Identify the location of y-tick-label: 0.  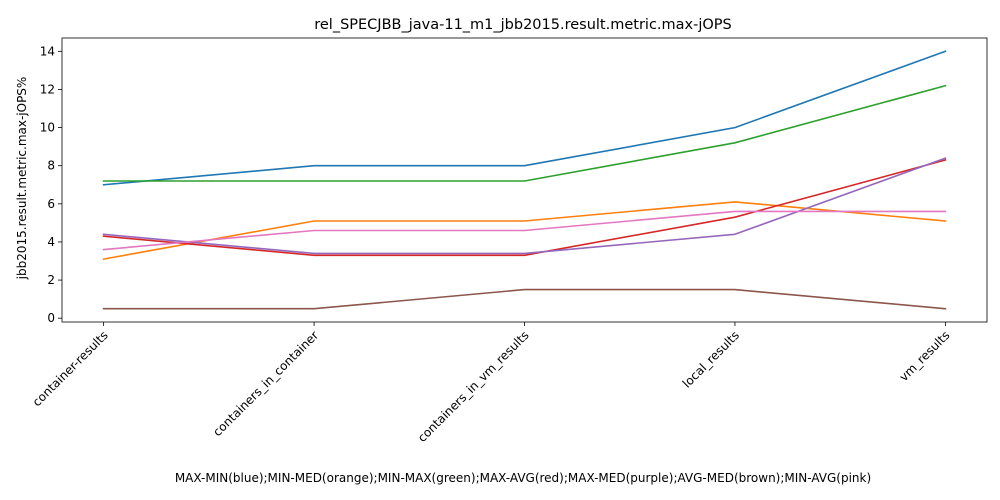
(51, 318).